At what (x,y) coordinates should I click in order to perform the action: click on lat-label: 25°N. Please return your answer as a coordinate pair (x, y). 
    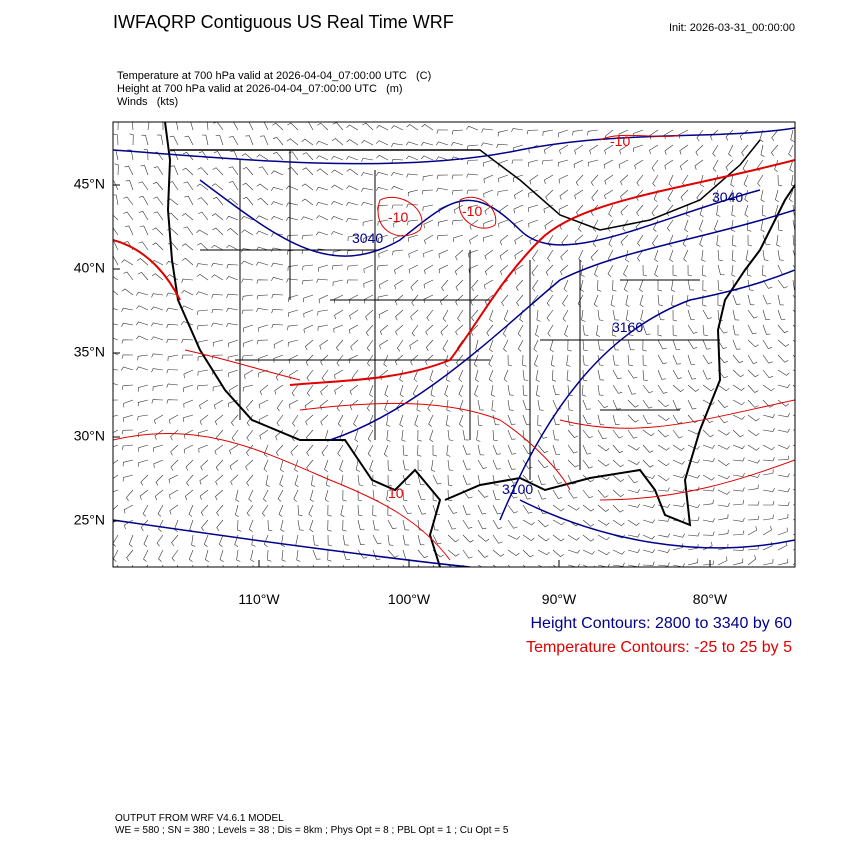
    Looking at the image, I should click on (89, 520).